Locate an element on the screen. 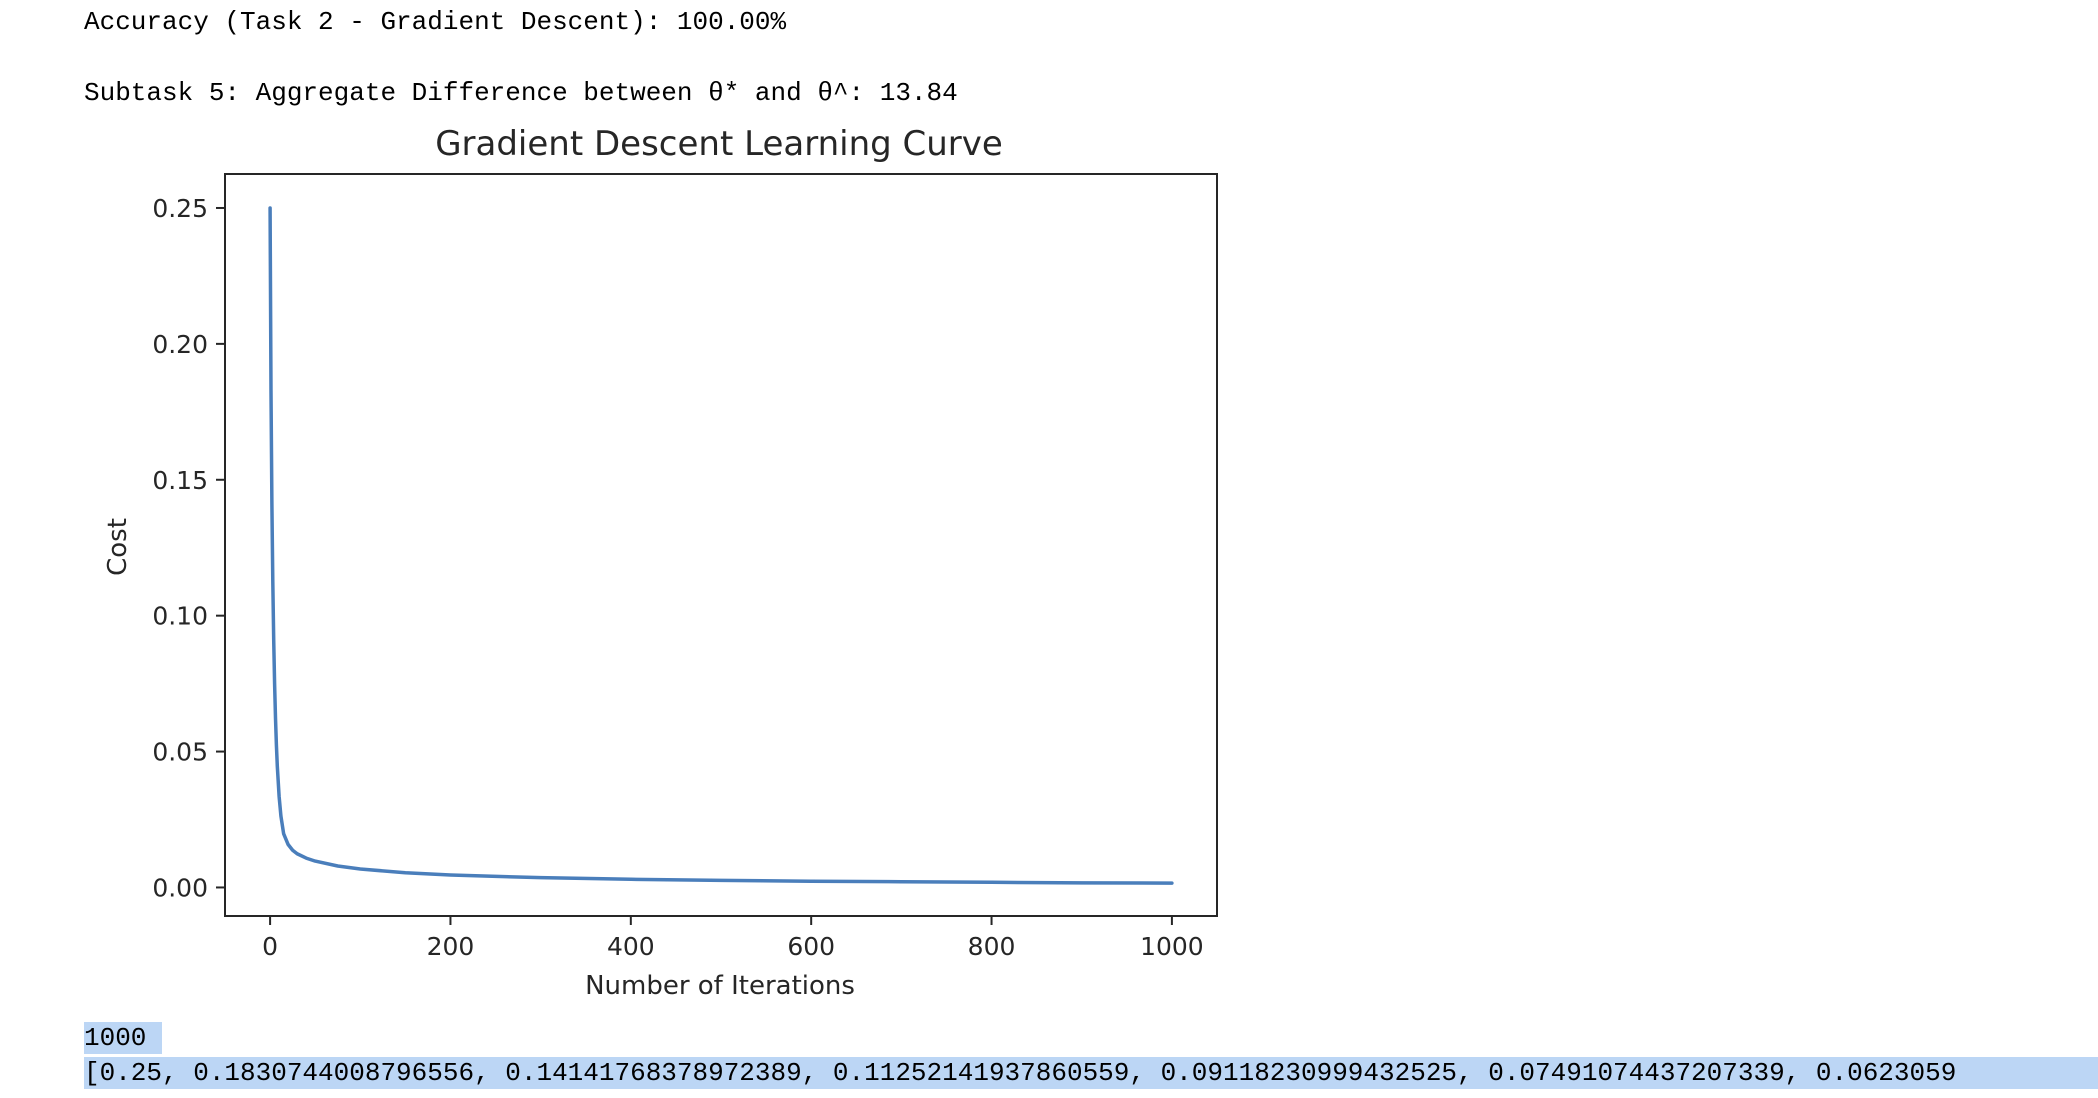 The image size is (2098, 1098). y-tick-label: 0.15 is located at coordinates (180, 480).